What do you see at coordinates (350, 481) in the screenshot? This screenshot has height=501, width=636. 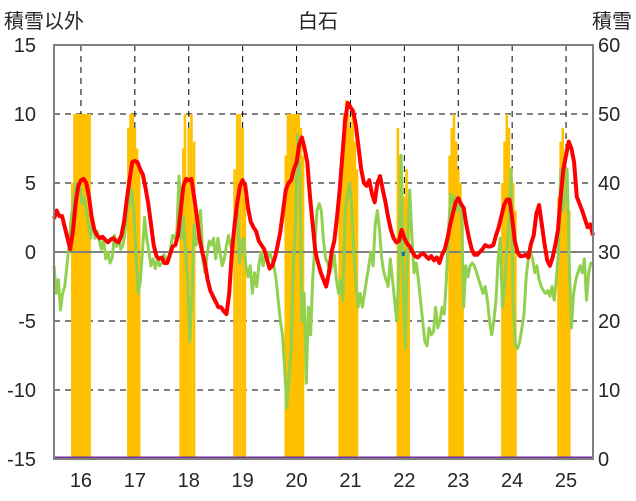 I see `x-tick-label: 21` at bounding box center [350, 481].